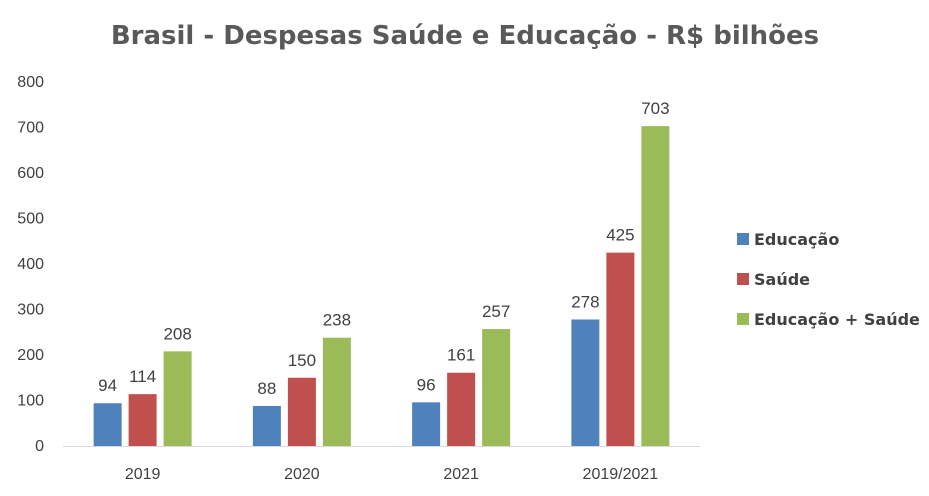 This screenshot has height=496, width=929. I want to click on data-label: 238, so click(337, 320).